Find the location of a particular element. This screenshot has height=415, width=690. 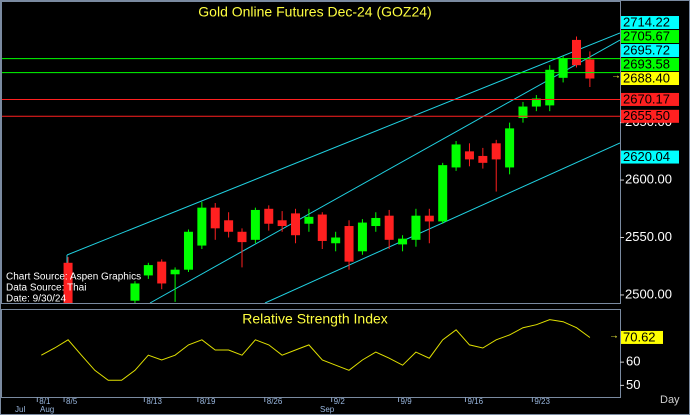

level-label: 2620.04 is located at coordinates (646, 156).